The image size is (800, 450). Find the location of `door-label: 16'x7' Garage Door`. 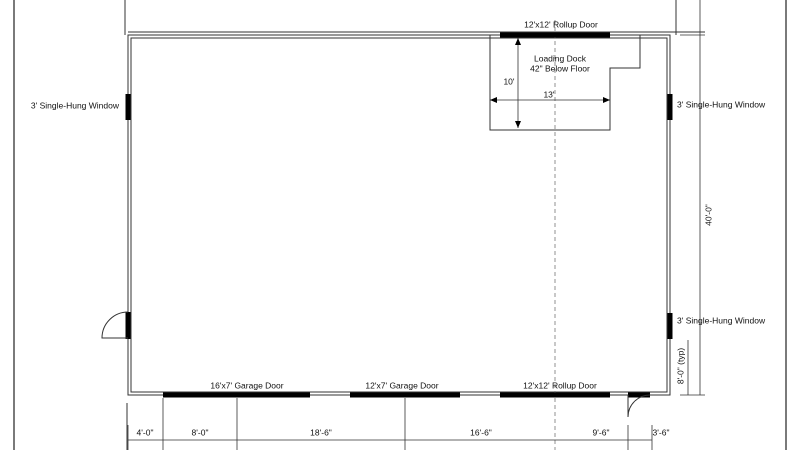

door-label: 16'x7' Garage Door is located at coordinates (246, 385).